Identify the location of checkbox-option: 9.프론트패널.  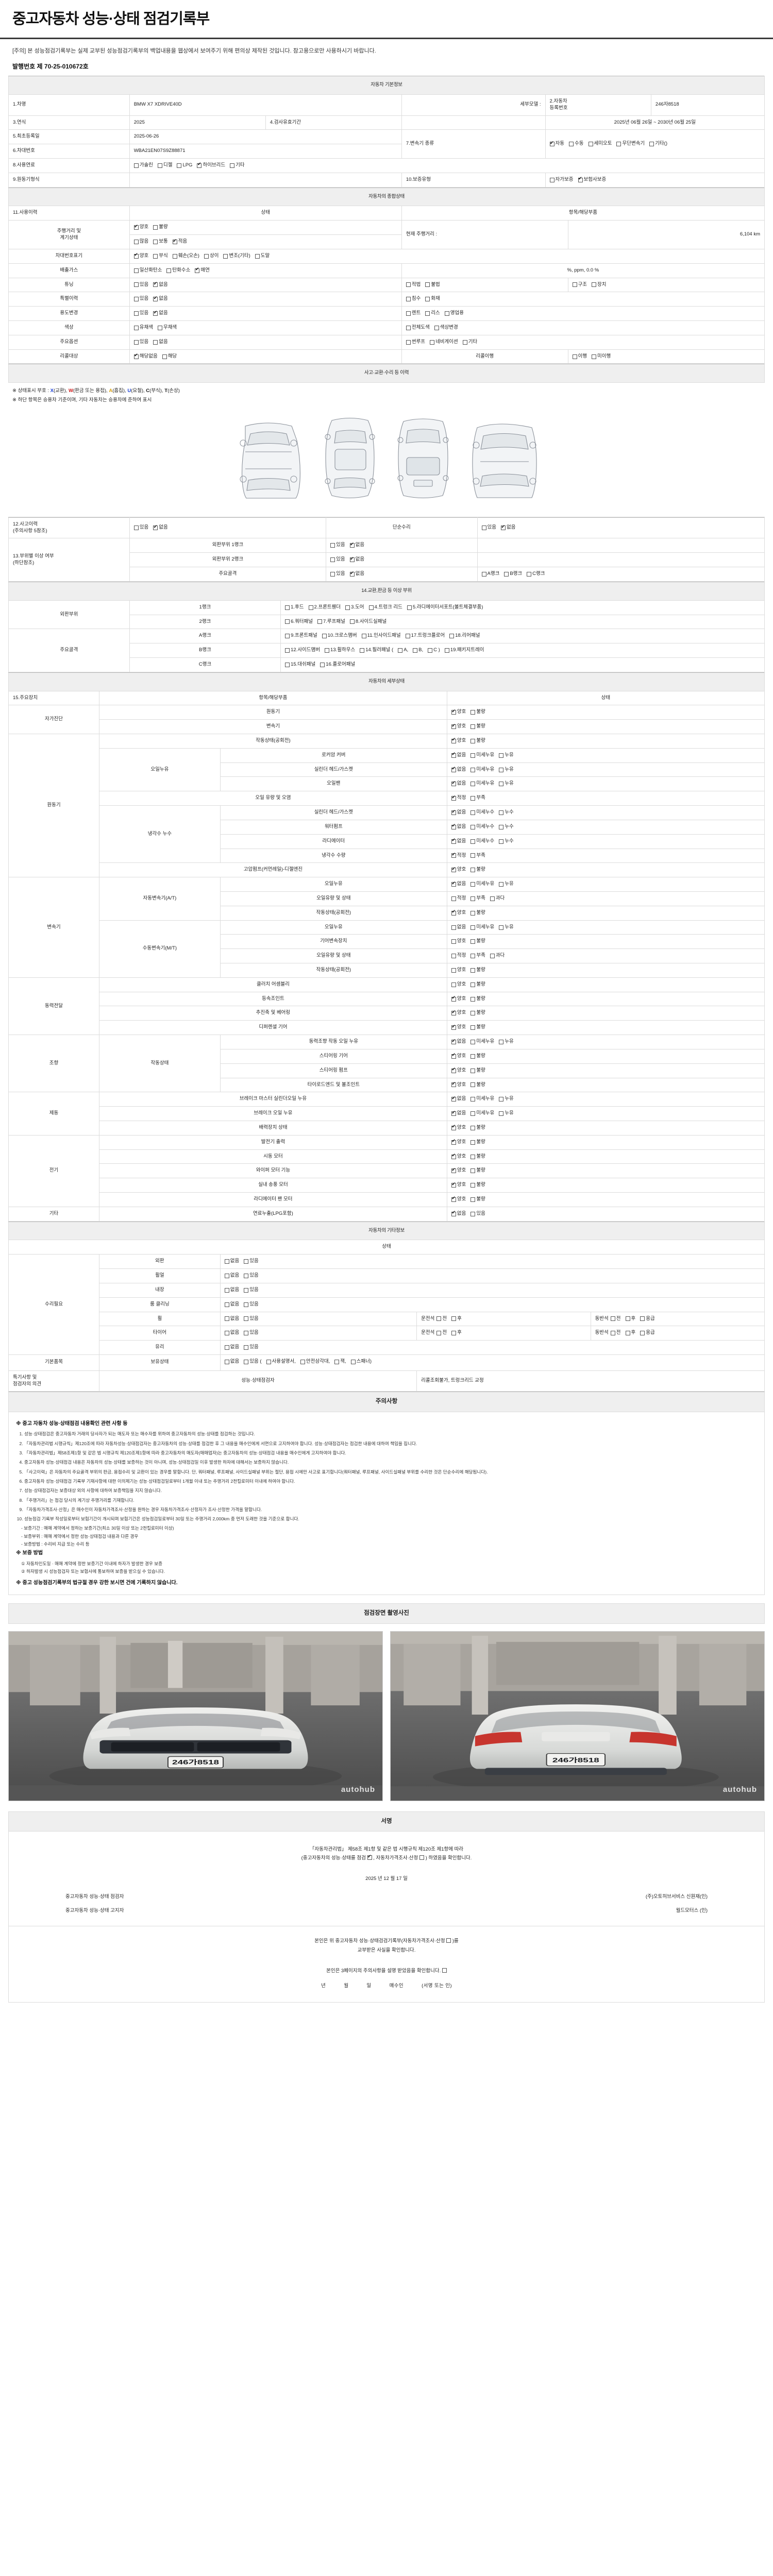
(301, 636).